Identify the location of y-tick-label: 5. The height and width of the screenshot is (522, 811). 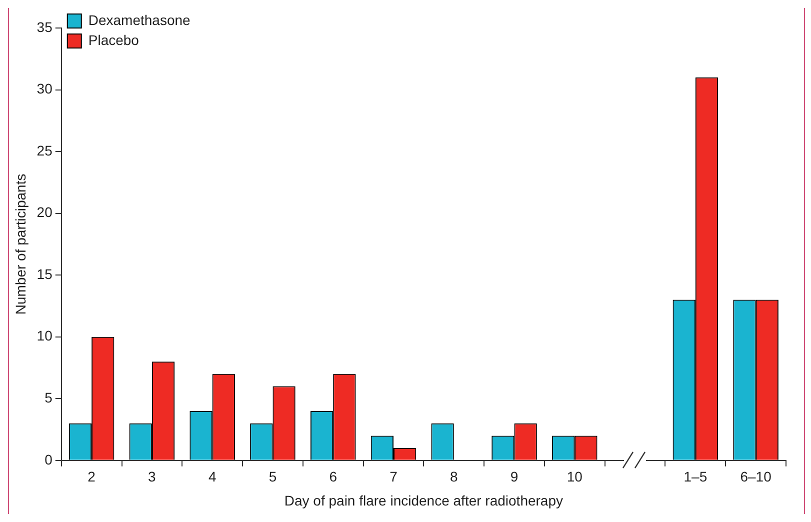
(48, 397).